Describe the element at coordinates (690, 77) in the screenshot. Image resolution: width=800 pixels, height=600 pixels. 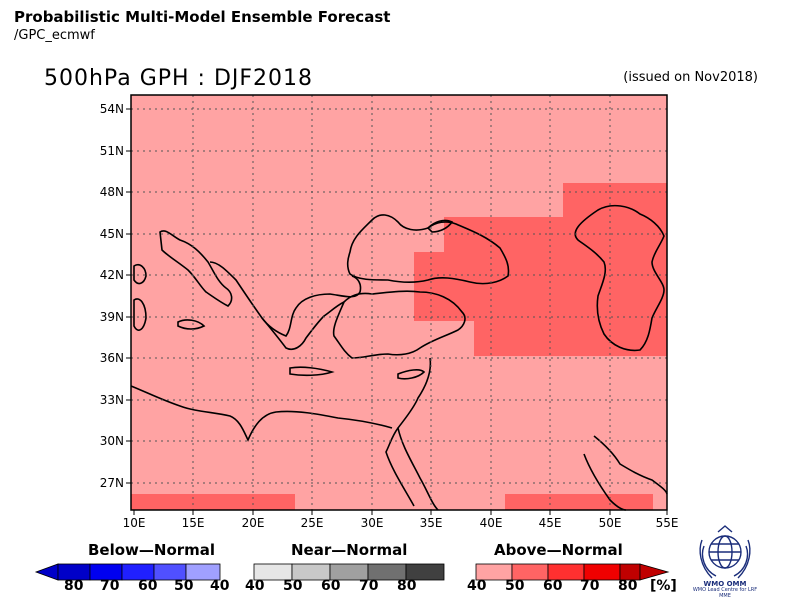
I see `issued-date: (issued on Nov2018)` at that location.